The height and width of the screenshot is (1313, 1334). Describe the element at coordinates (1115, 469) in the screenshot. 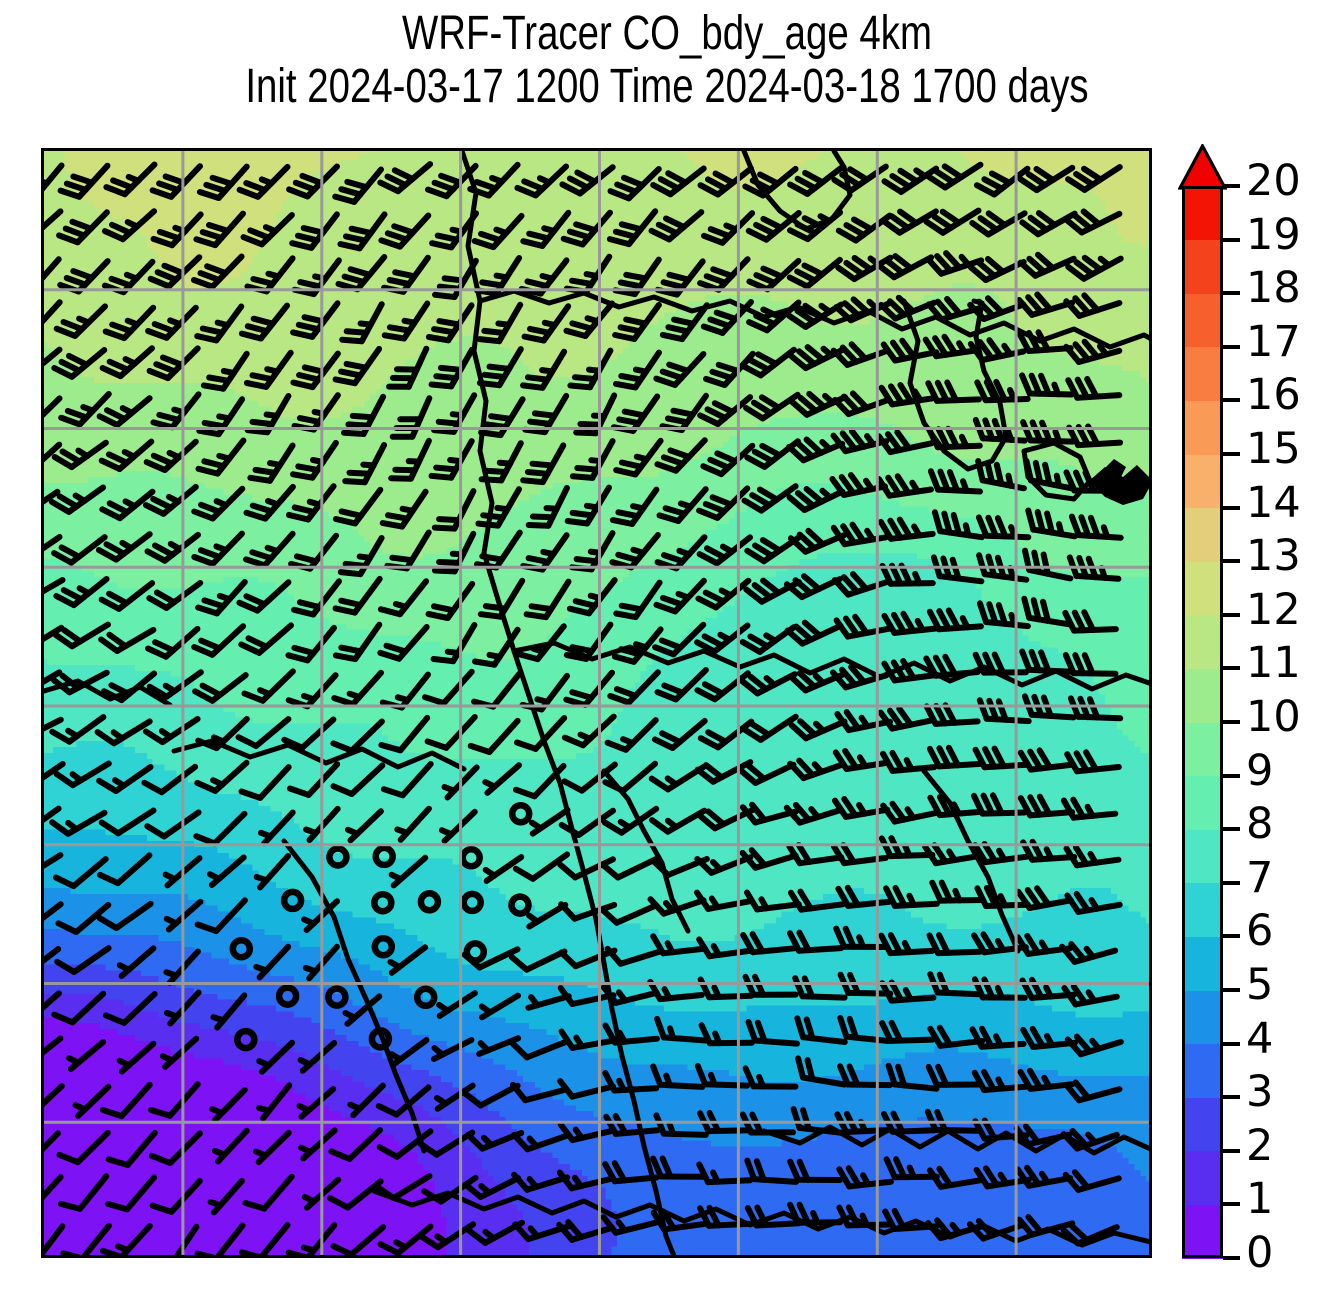

I see `terrain-blob` at that location.